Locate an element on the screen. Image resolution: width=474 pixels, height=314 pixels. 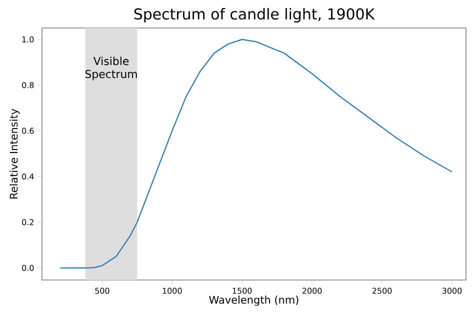
band-label: Visible Spectrum is located at coordinates (111, 68).